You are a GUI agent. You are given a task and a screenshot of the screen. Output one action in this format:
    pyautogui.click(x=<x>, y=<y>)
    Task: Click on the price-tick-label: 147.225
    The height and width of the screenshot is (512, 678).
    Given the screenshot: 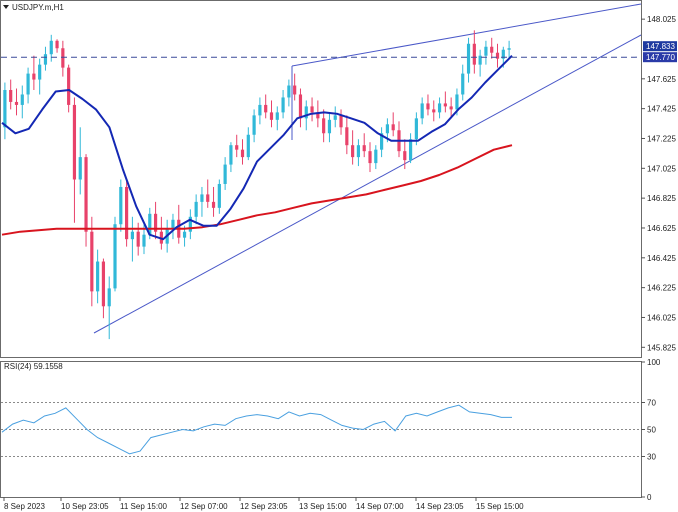 What is the action you would take?
    pyautogui.click(x=661, y=138)
    